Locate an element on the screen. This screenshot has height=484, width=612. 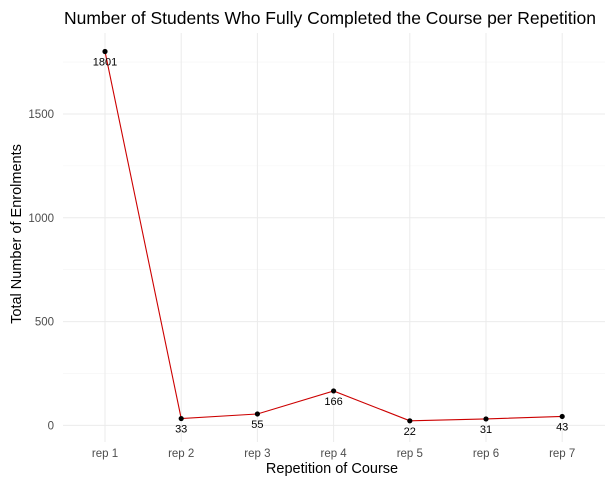
y-tick-label: 1000 is located at coordinates (41, 219).